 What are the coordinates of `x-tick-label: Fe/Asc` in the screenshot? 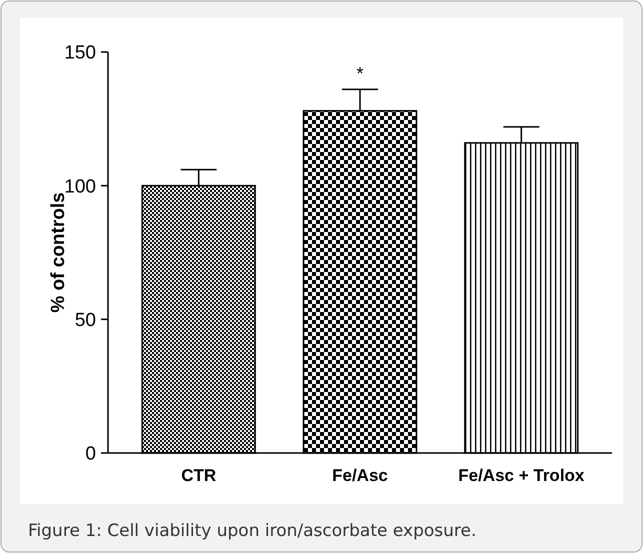 It's located at (360, 475).